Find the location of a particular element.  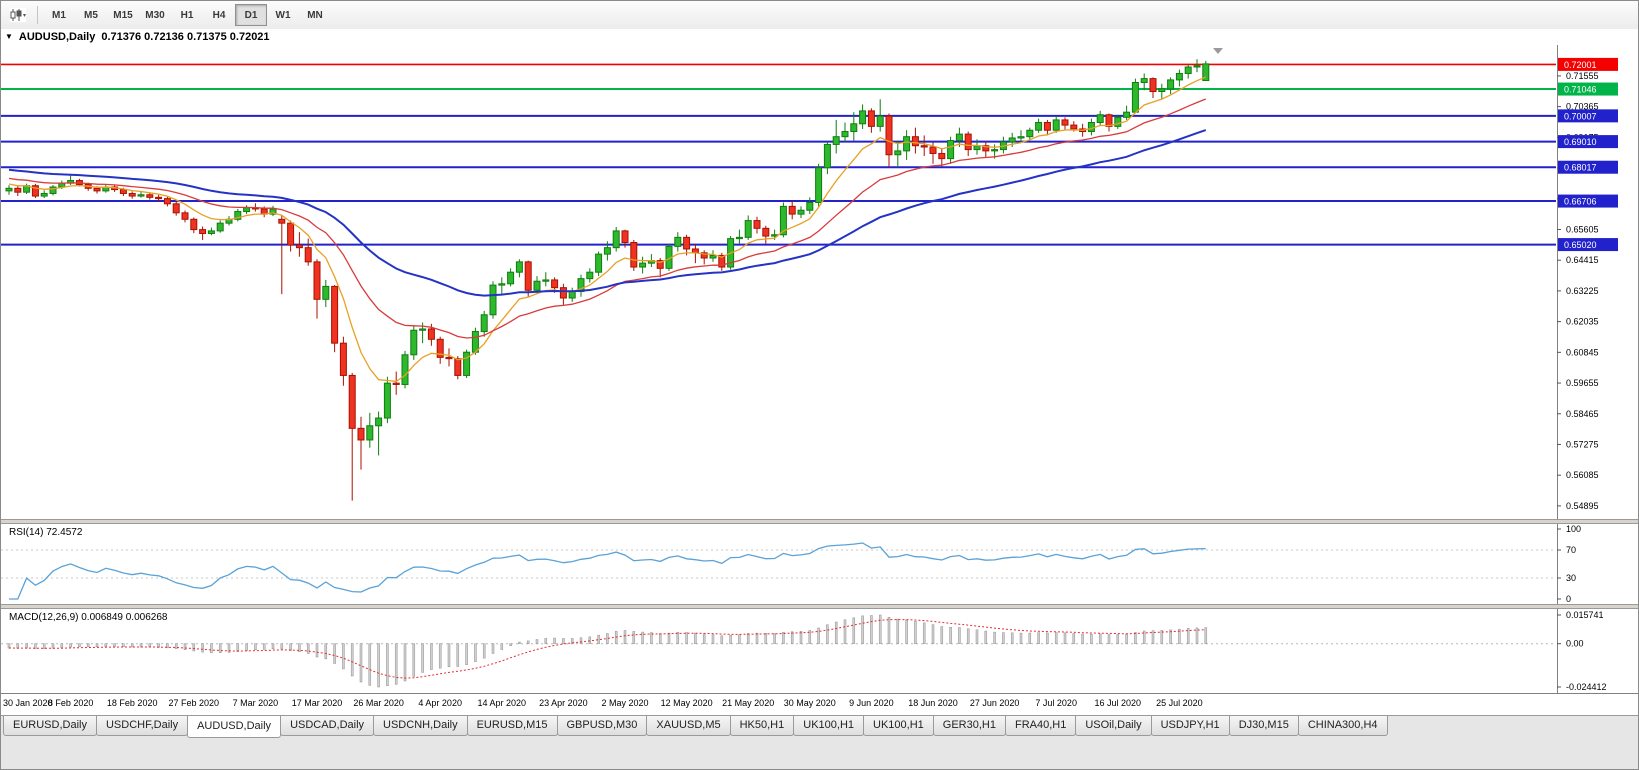

timeframe-button-m5: M5 is located at coordinates (91, 15).